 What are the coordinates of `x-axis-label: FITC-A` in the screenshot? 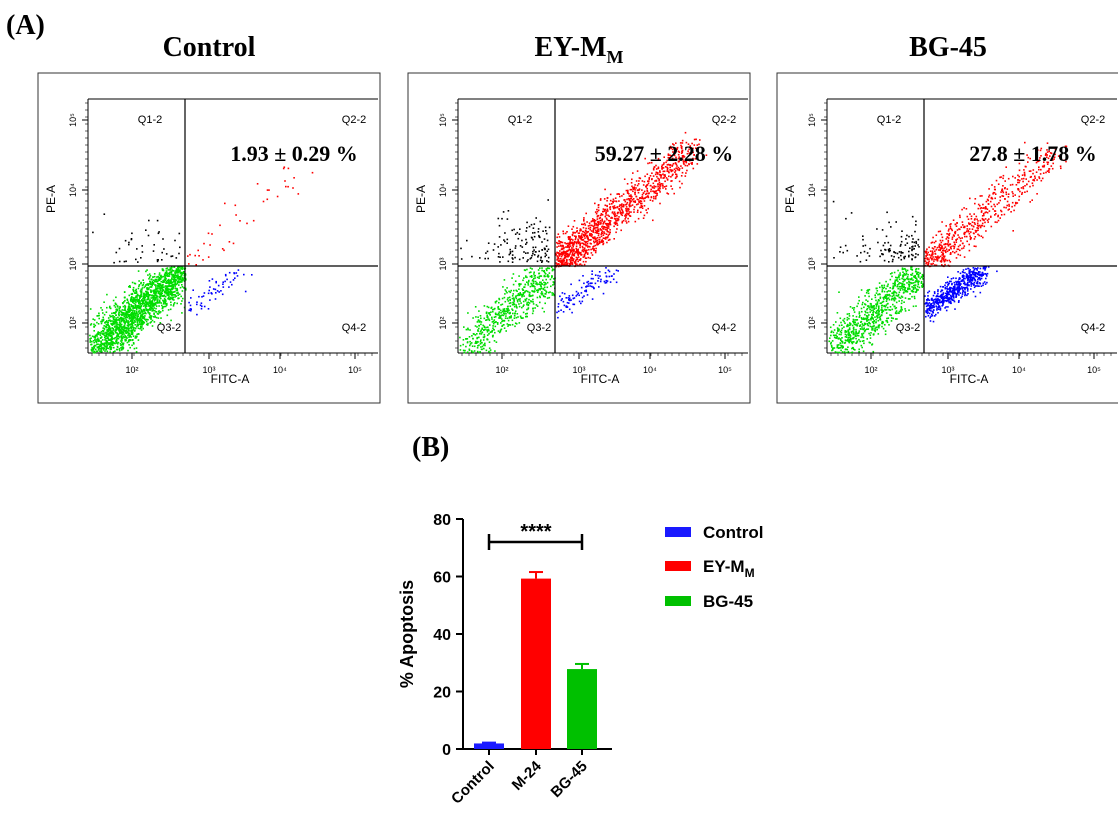 It's located at (230, 379).